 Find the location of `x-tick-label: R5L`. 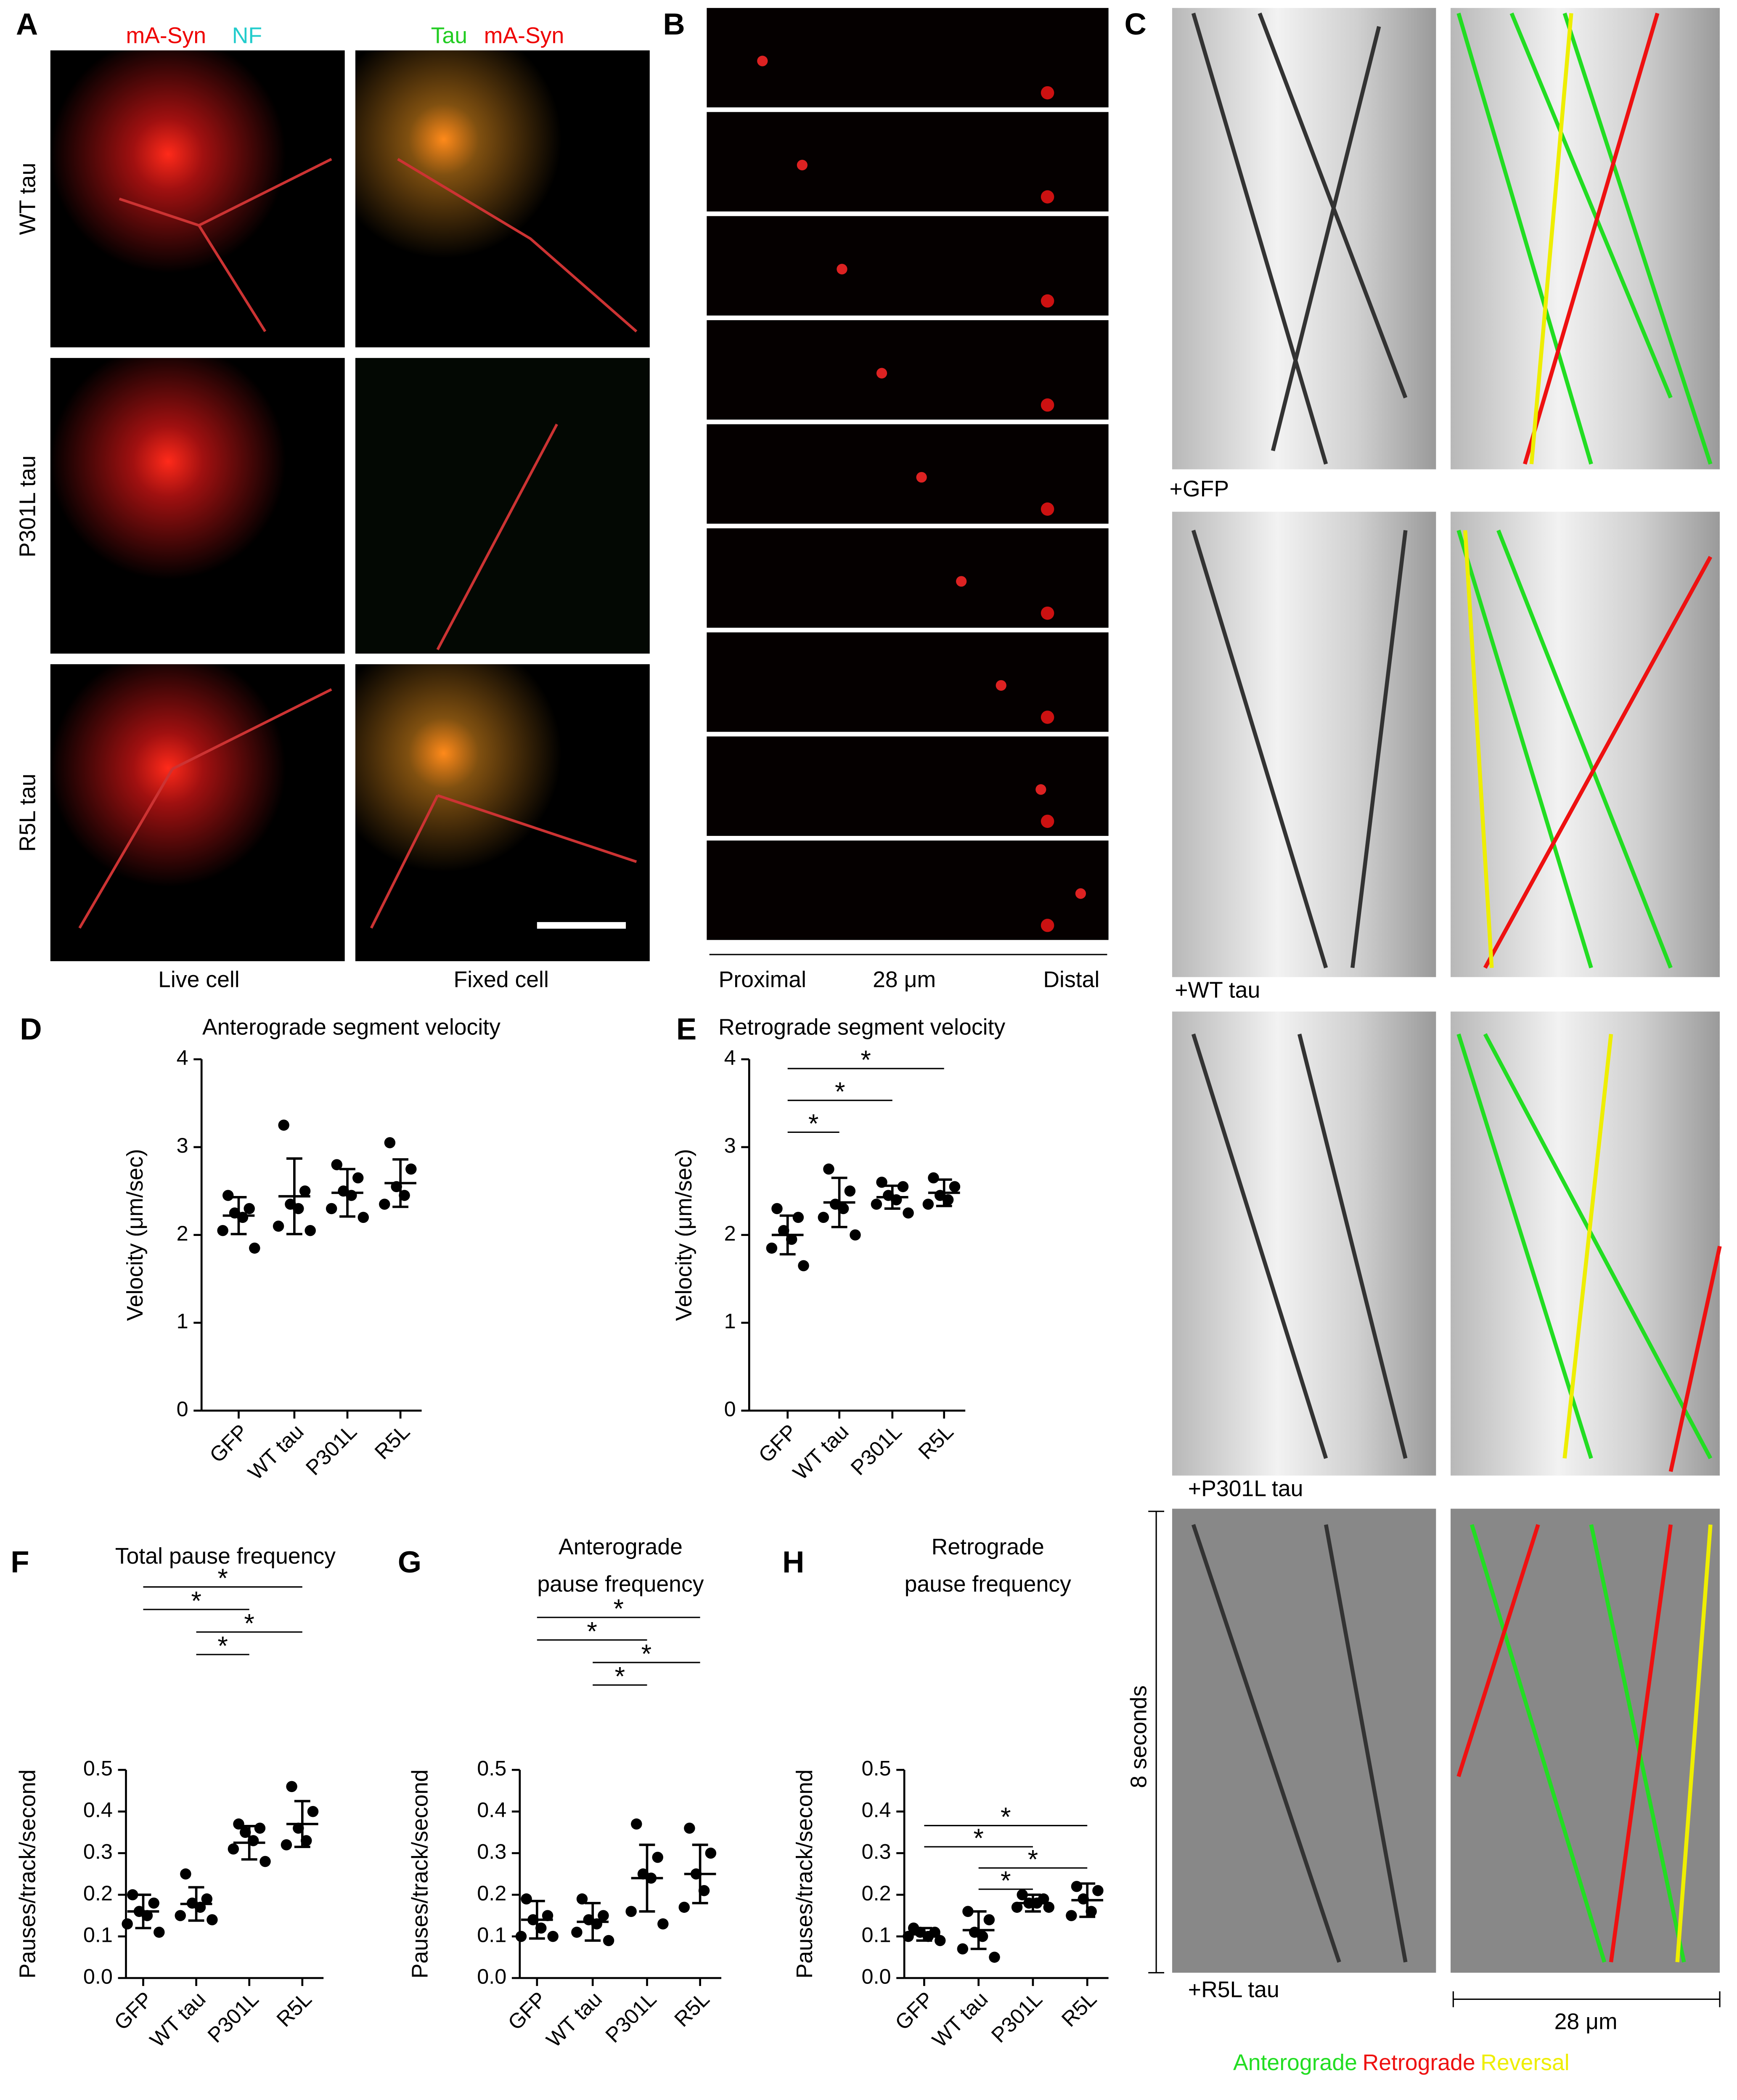

x-tick-label: R5L is located at coordinates (936, 1442).